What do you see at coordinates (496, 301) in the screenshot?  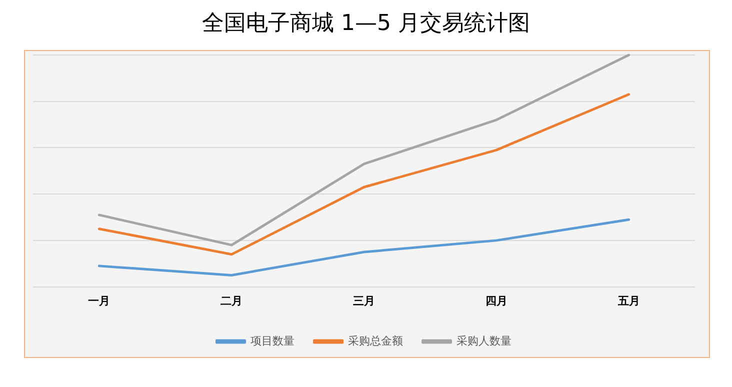 I see `x-tick-label: 四月` at bounding box center [496, 301].